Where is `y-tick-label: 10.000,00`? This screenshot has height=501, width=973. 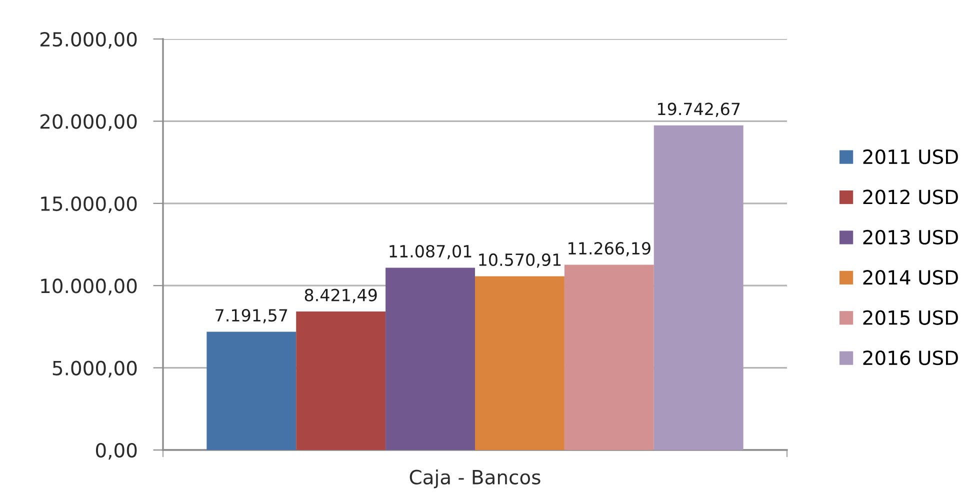
y-tick-label: 10.000,00 is located at coordinates (89, 287).